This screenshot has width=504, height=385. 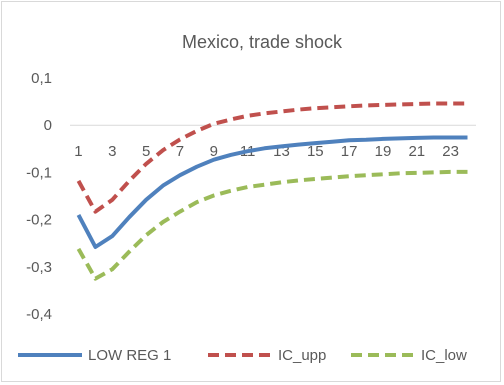 What do you see at coordinates (444, 355) in the screenshot?
I see `legend-label: IC_low` at bounding box center [444, 355].